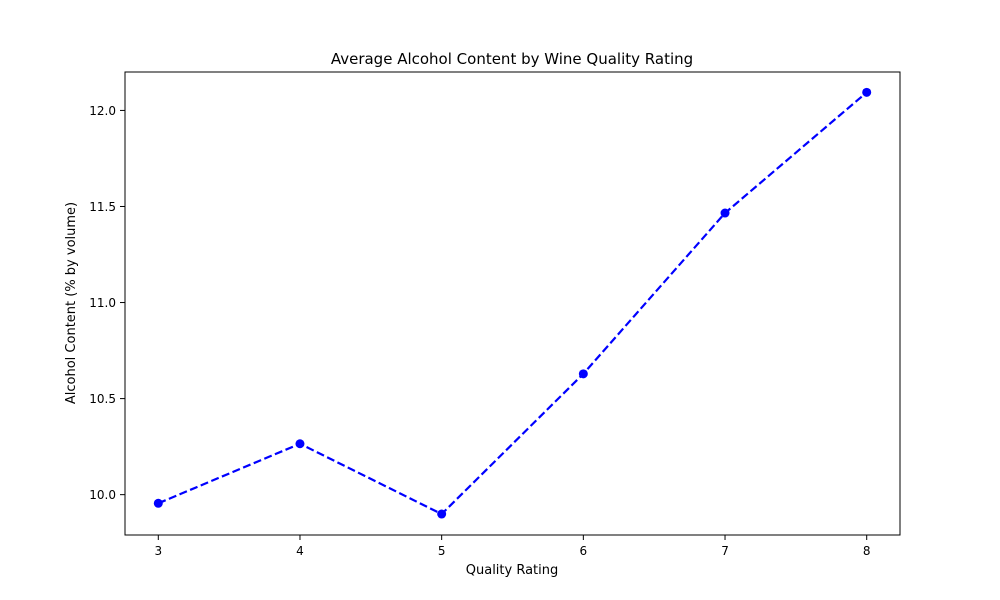 The image size is (1000, 600). Describe the element at coordinates (158, 551) in the screenshot. I see `x-tick-label: 3` at that location.